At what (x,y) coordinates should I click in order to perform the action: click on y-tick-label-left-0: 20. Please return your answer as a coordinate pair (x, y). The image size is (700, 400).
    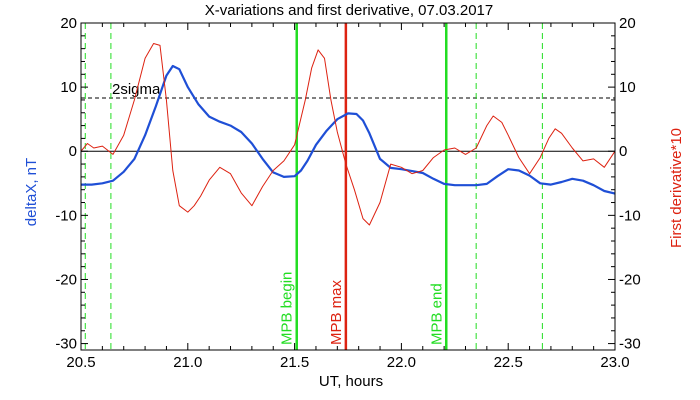
    Looking at the image, I should click on (68, 23).